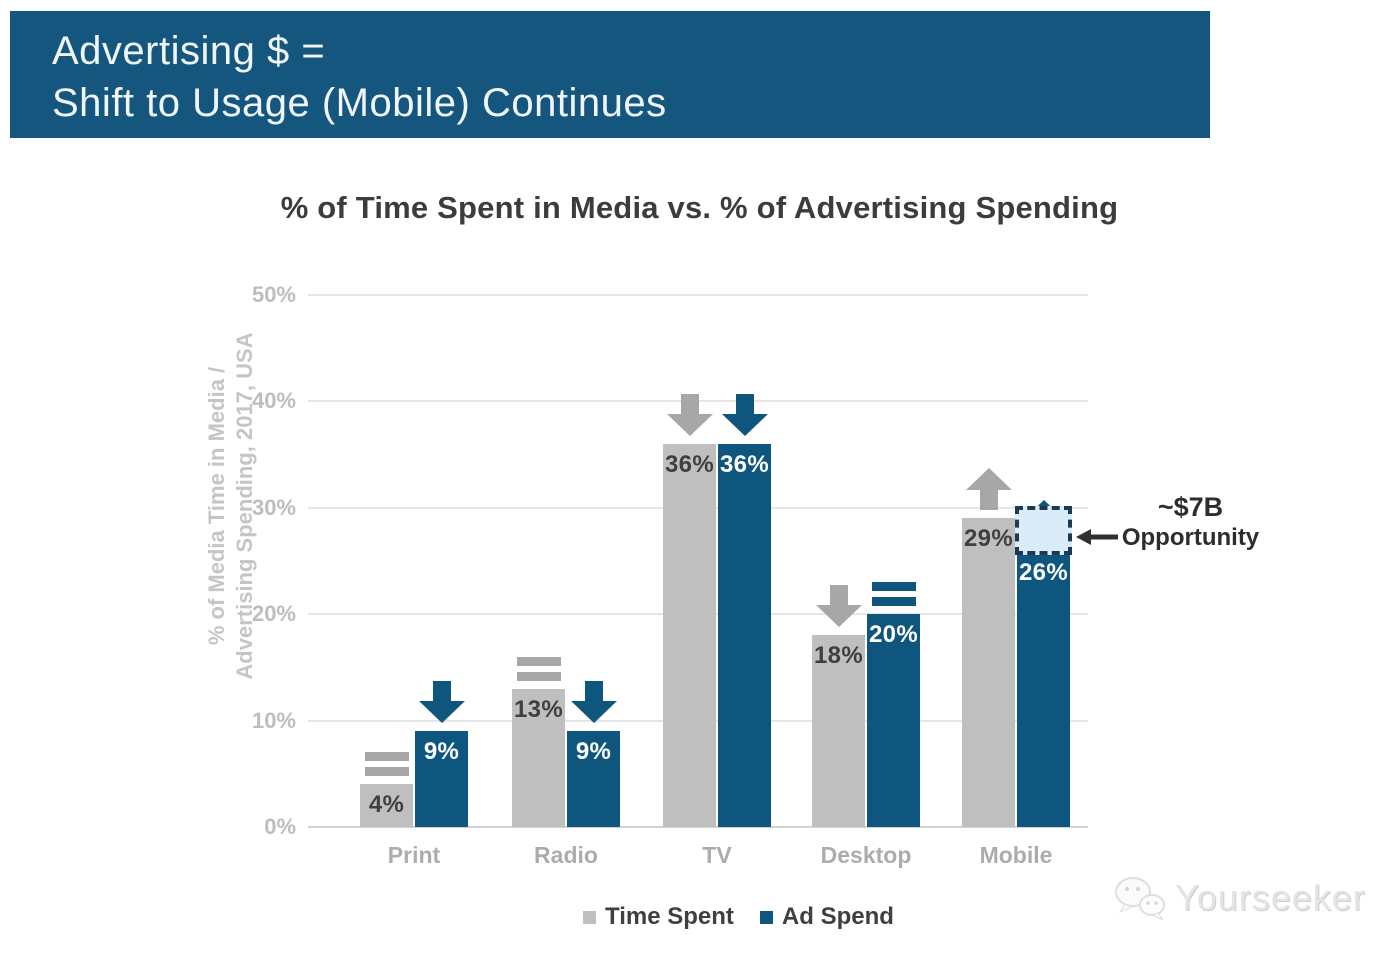 The image size is (1399, 960). Describe the element at coordinates (1043, 573) in the screenshot. I see `value-label-ad-spend-mobile: 26%` at that location.